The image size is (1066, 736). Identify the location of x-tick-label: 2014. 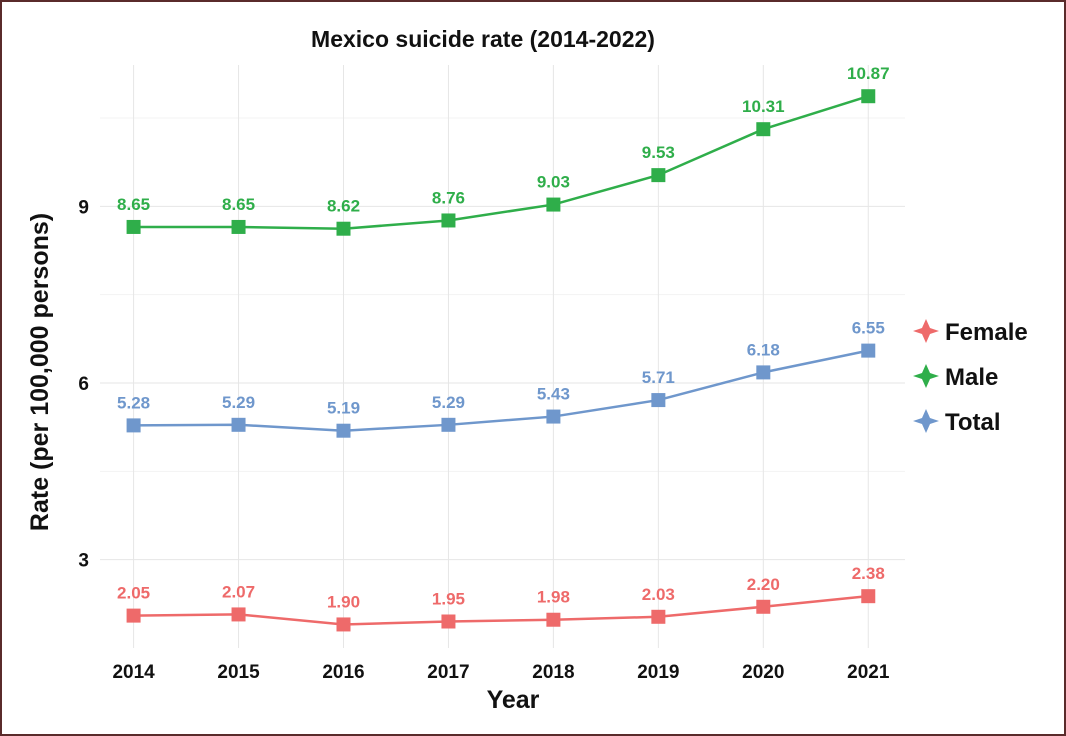
(133, 672).